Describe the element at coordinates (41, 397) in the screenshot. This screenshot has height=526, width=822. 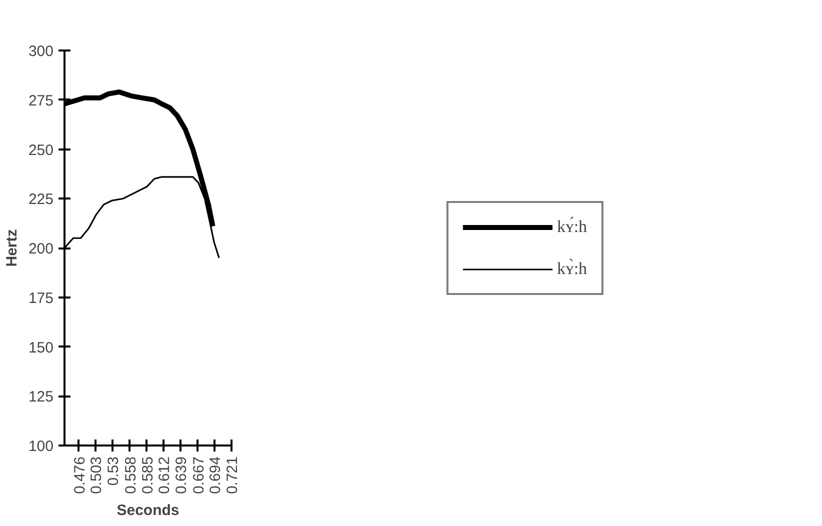
I see `y-tick-label: 125` at that location.